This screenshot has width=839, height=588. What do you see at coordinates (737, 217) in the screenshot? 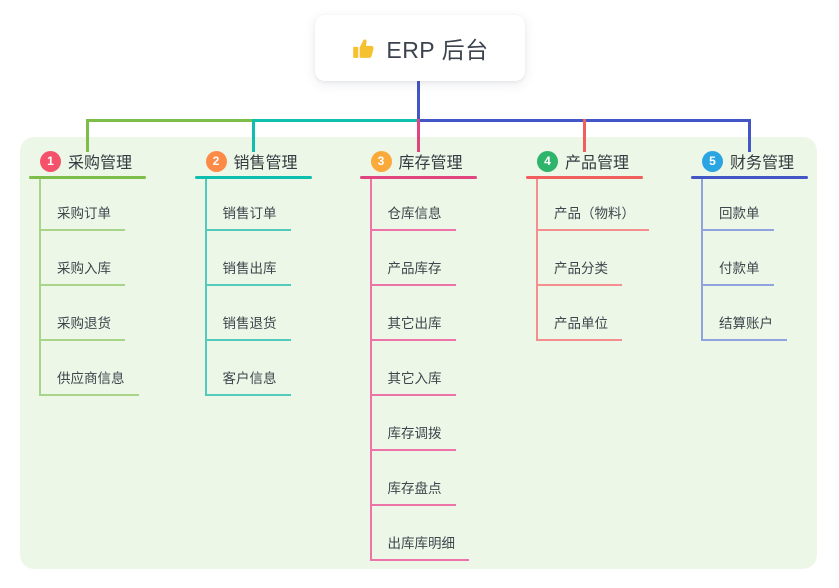
I see `child-node: 回款单` at bounding box center [737, 217].